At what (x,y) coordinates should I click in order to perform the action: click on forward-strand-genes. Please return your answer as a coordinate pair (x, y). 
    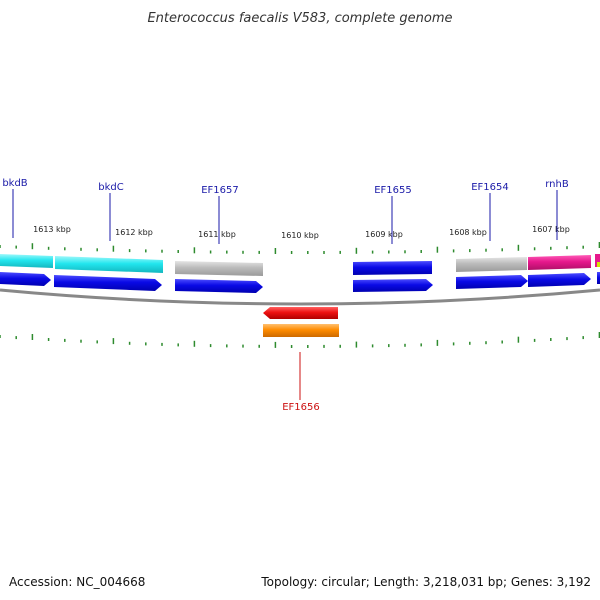
    Looking at the image, I should click on (300, 282).